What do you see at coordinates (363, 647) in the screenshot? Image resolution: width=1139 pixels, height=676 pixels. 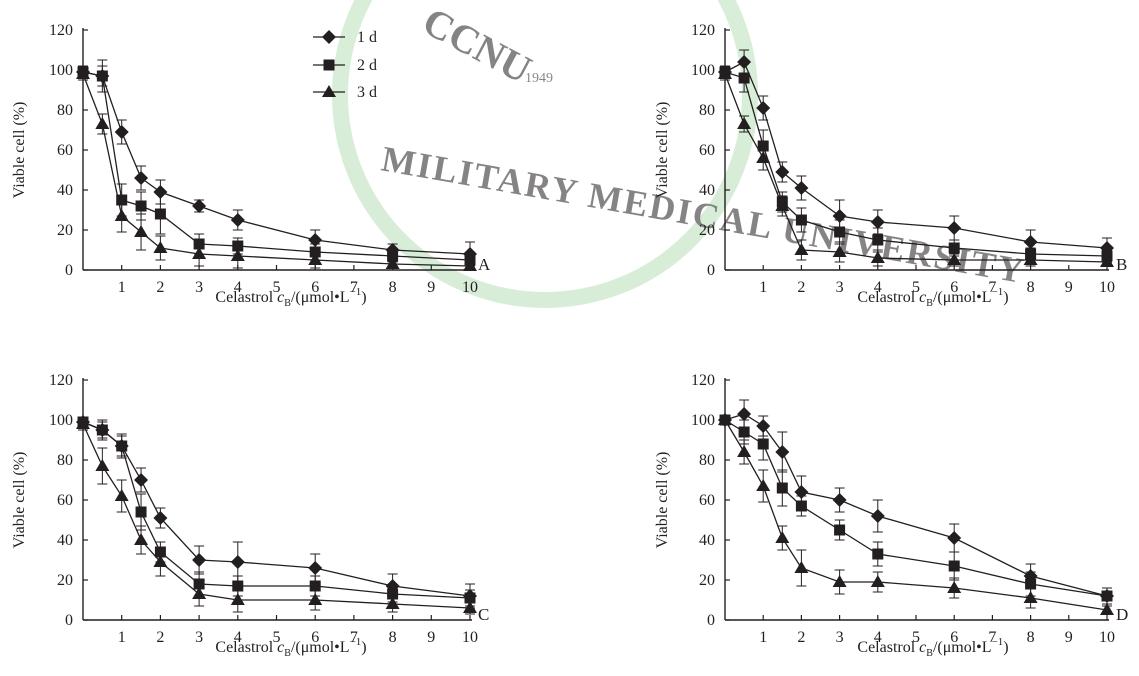 I see `x-axis-title-part: )` at bounding box center [363, 647].